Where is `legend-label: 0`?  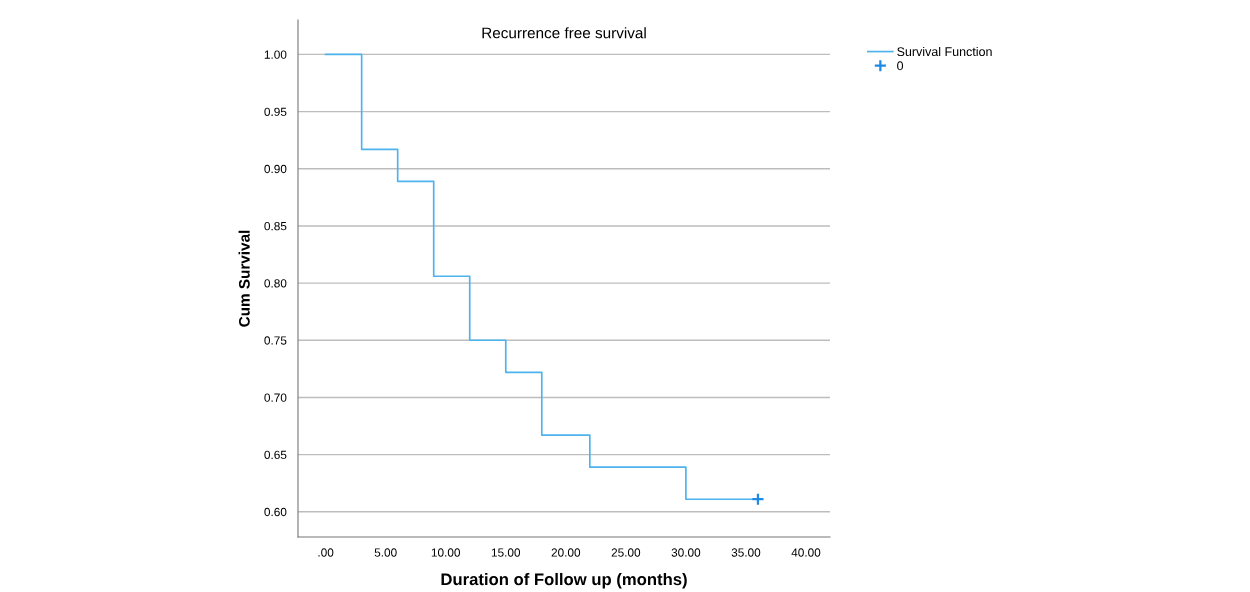 legend-label: 0 is located at coordinates (900, 66).